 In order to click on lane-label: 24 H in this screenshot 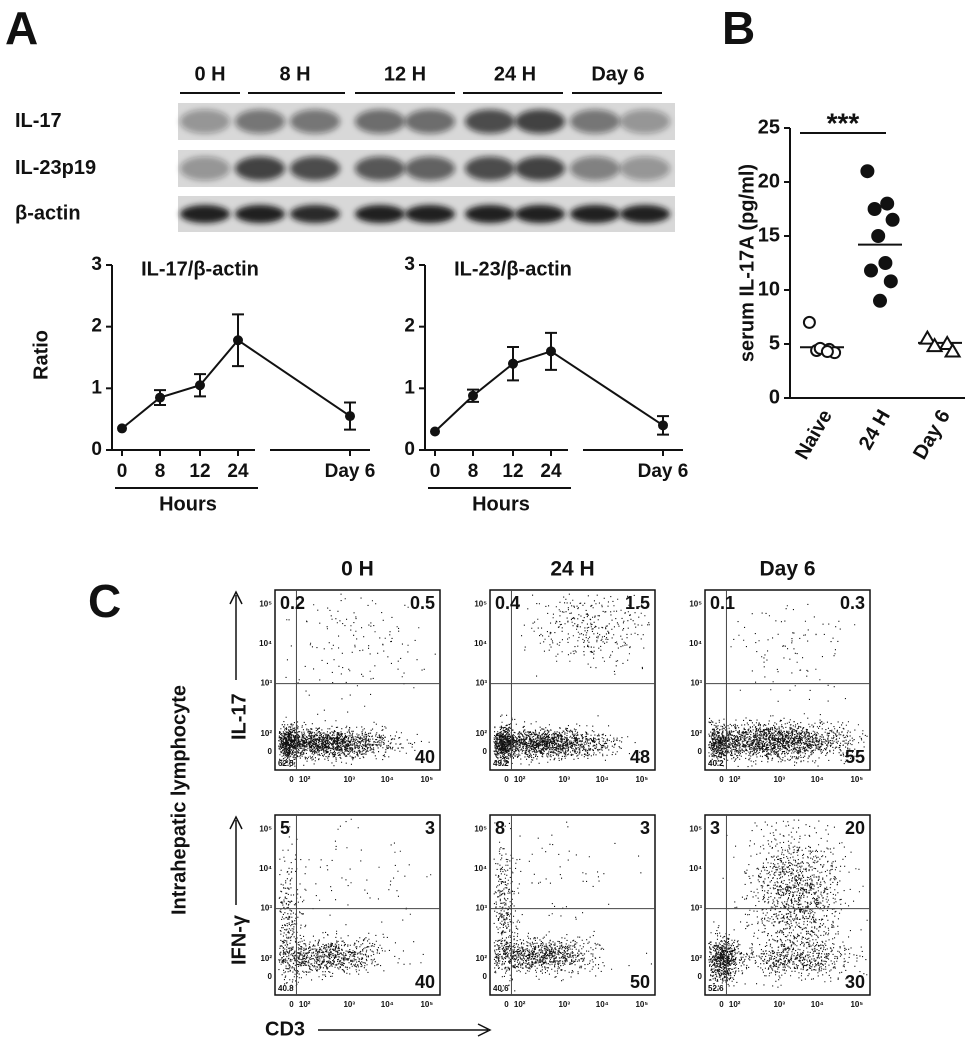, I will do `click(515, 74)`.